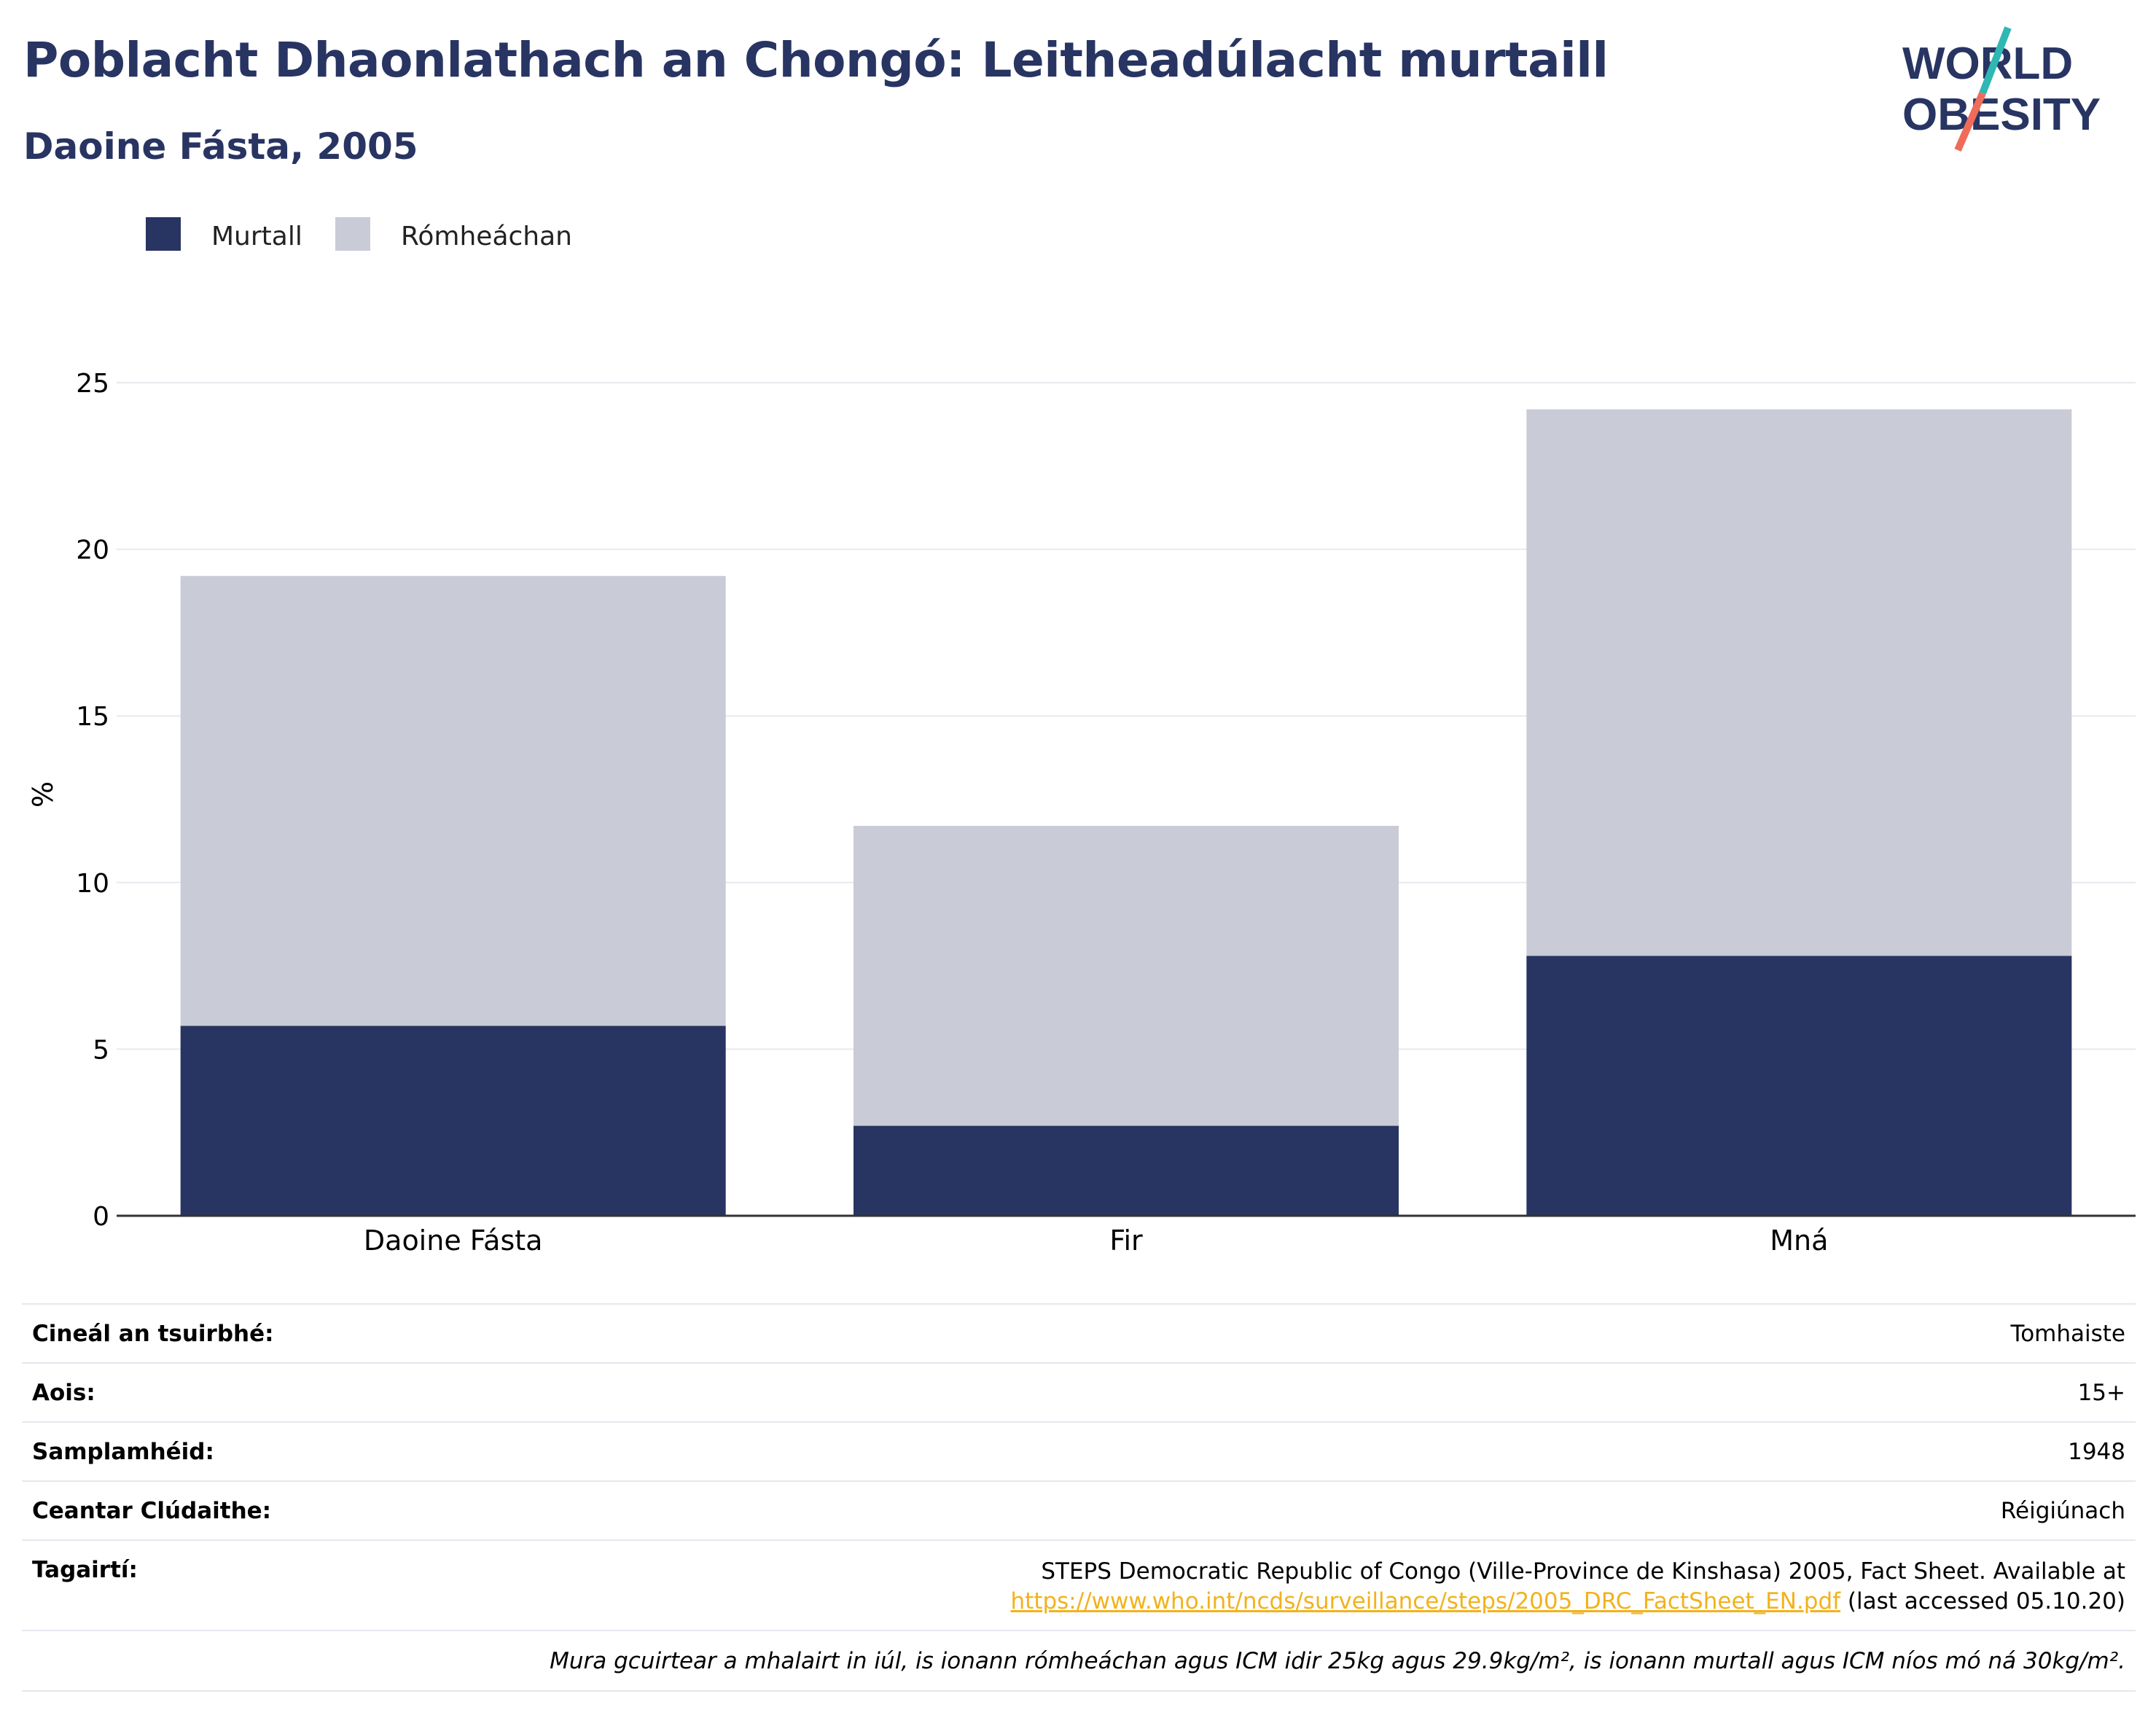 This screenshot has height=1734, width=2156. I want to click on reference-accessed: (last accessed 05.10.20), so click(1983, 1601).